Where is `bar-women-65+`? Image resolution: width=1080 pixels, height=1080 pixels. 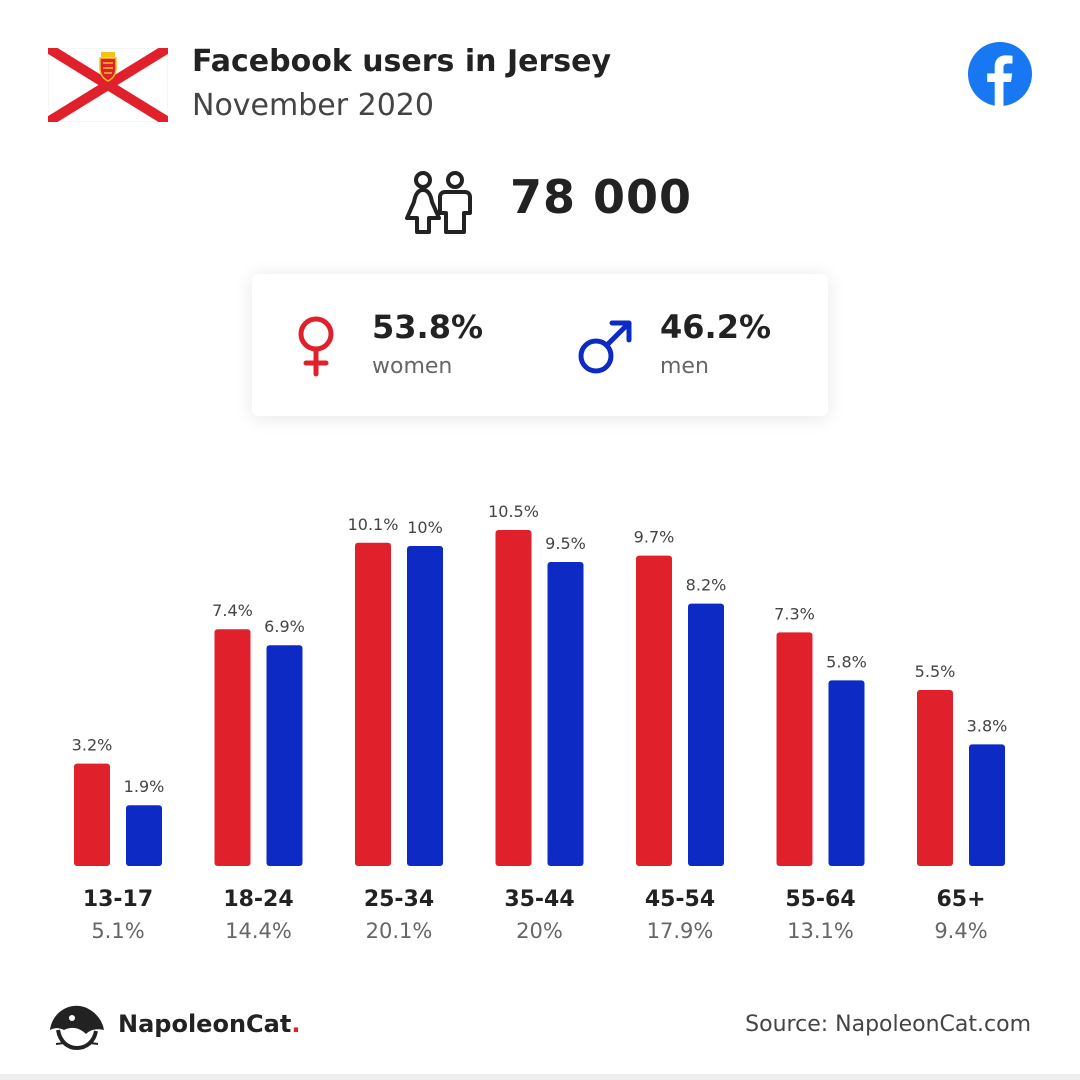
bar-women-65+ is located at coordinates (935, 778).